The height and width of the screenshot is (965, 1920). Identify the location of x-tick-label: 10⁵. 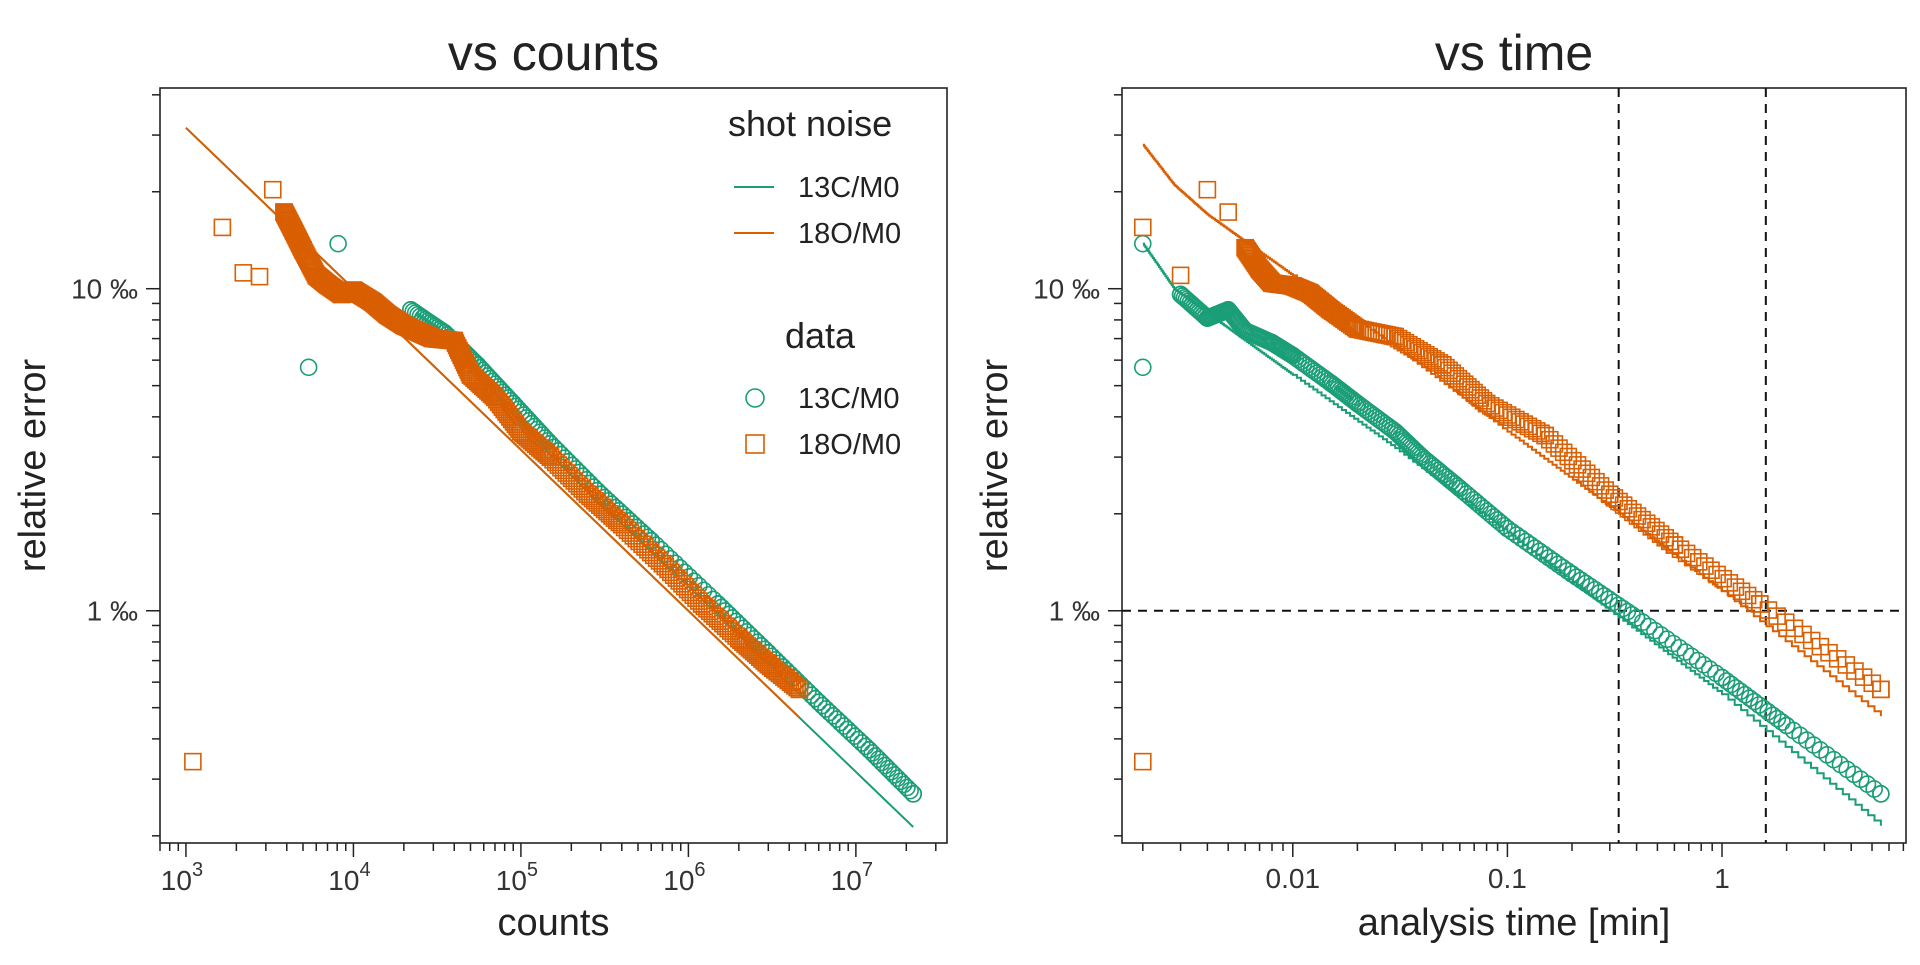
(517, 877).